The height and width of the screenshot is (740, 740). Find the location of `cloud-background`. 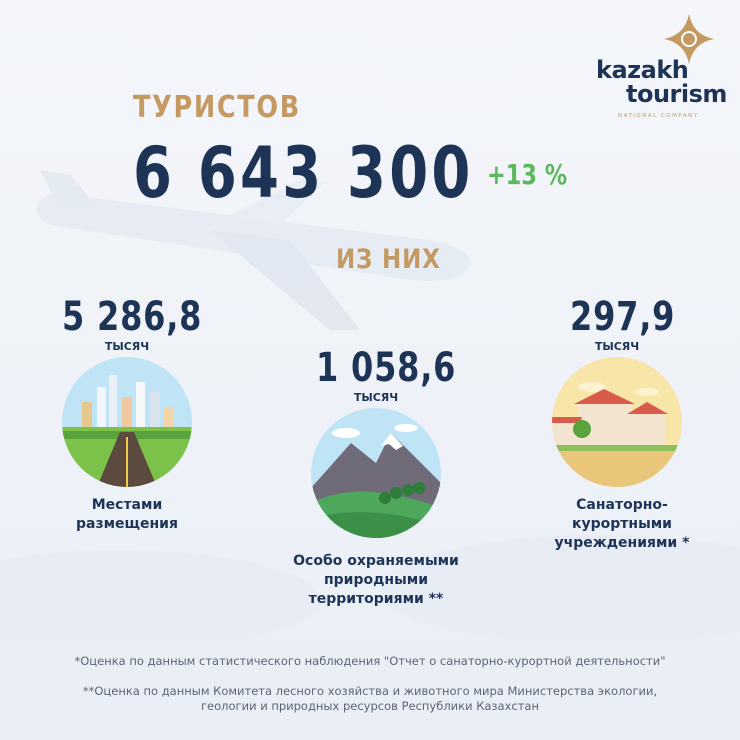

cloud-background is located at coordinates (370, 587).